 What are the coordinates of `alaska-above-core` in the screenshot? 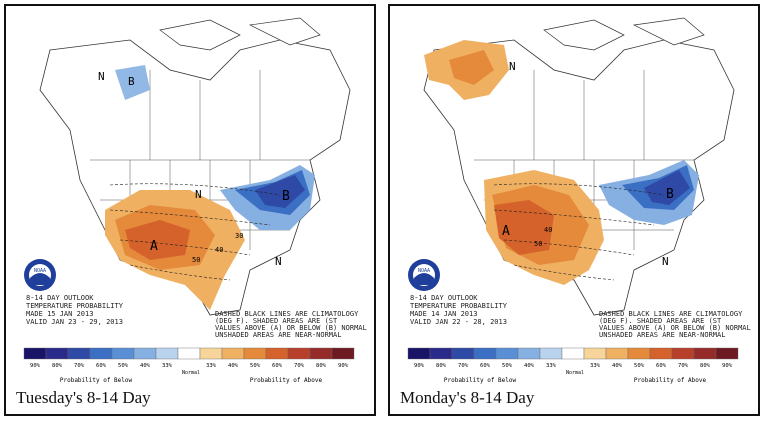 It's located at (471, 67).